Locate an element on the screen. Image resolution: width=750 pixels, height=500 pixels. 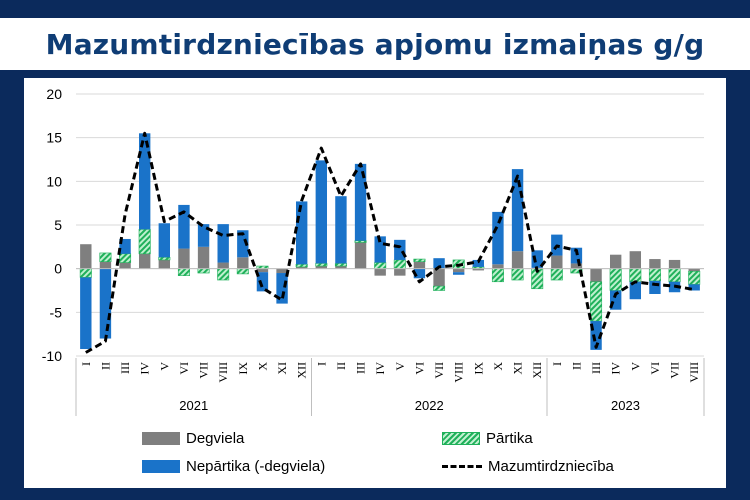
legend-swatch-partika is located at coordinates (461, 438).